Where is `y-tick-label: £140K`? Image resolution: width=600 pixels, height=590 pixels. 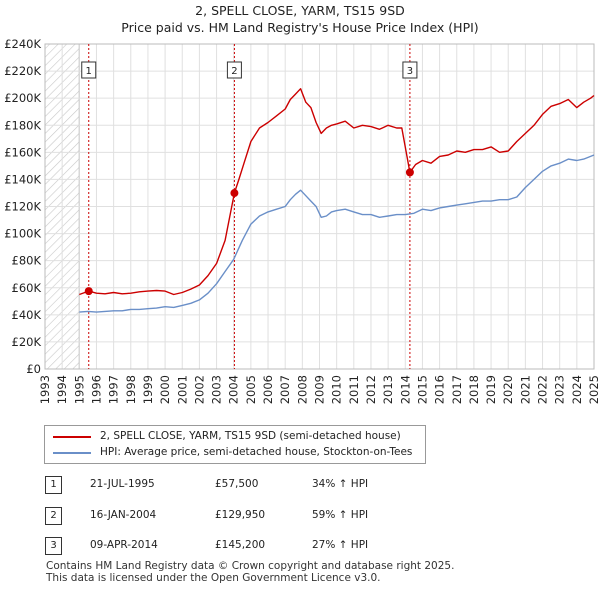
y-tick-label: £140K is located at coordinates (22, 179).